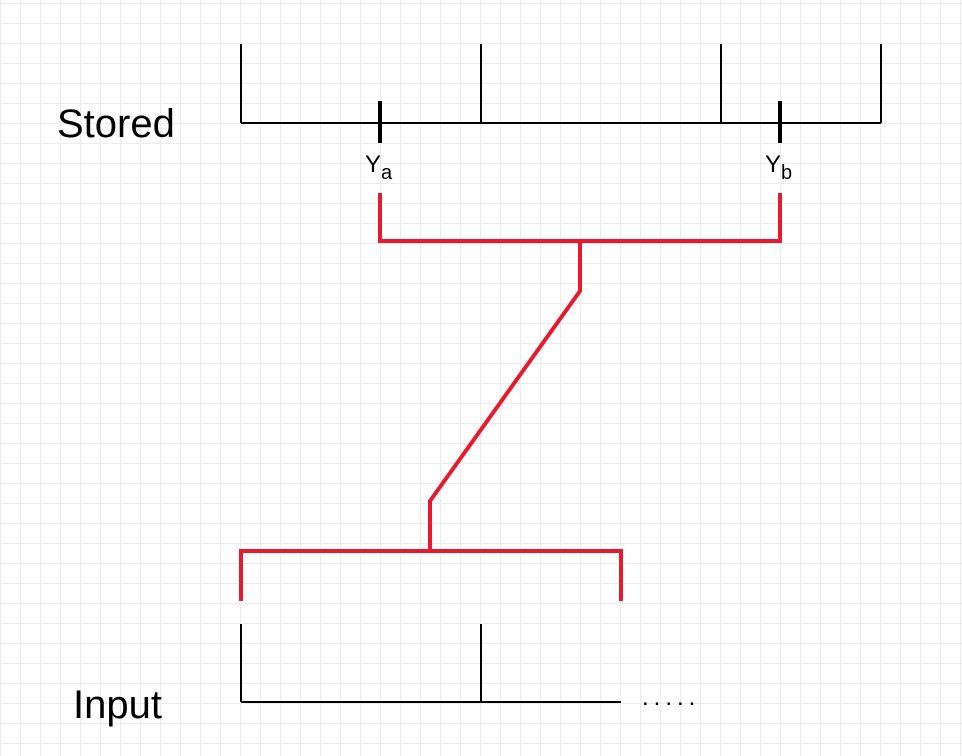 The image size is (962, 756). Describe the element at coordinates (379, 167) in the screenshot. I see `marker-a-label: Ya` at that location.